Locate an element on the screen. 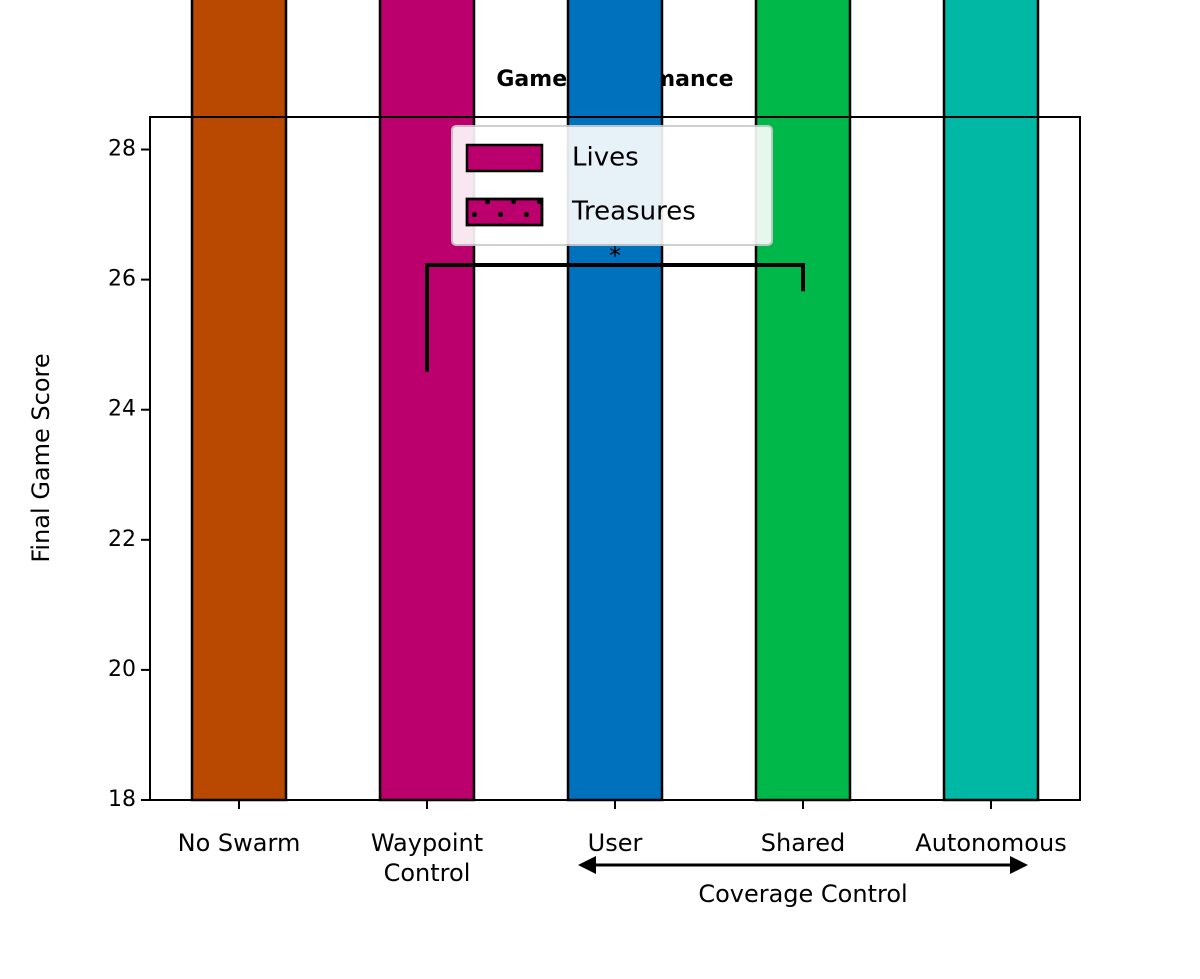 Image resolution: width=1200 pixels, height=979 pixels. y-tick-label: 28 is located at coordinates (122, 149).